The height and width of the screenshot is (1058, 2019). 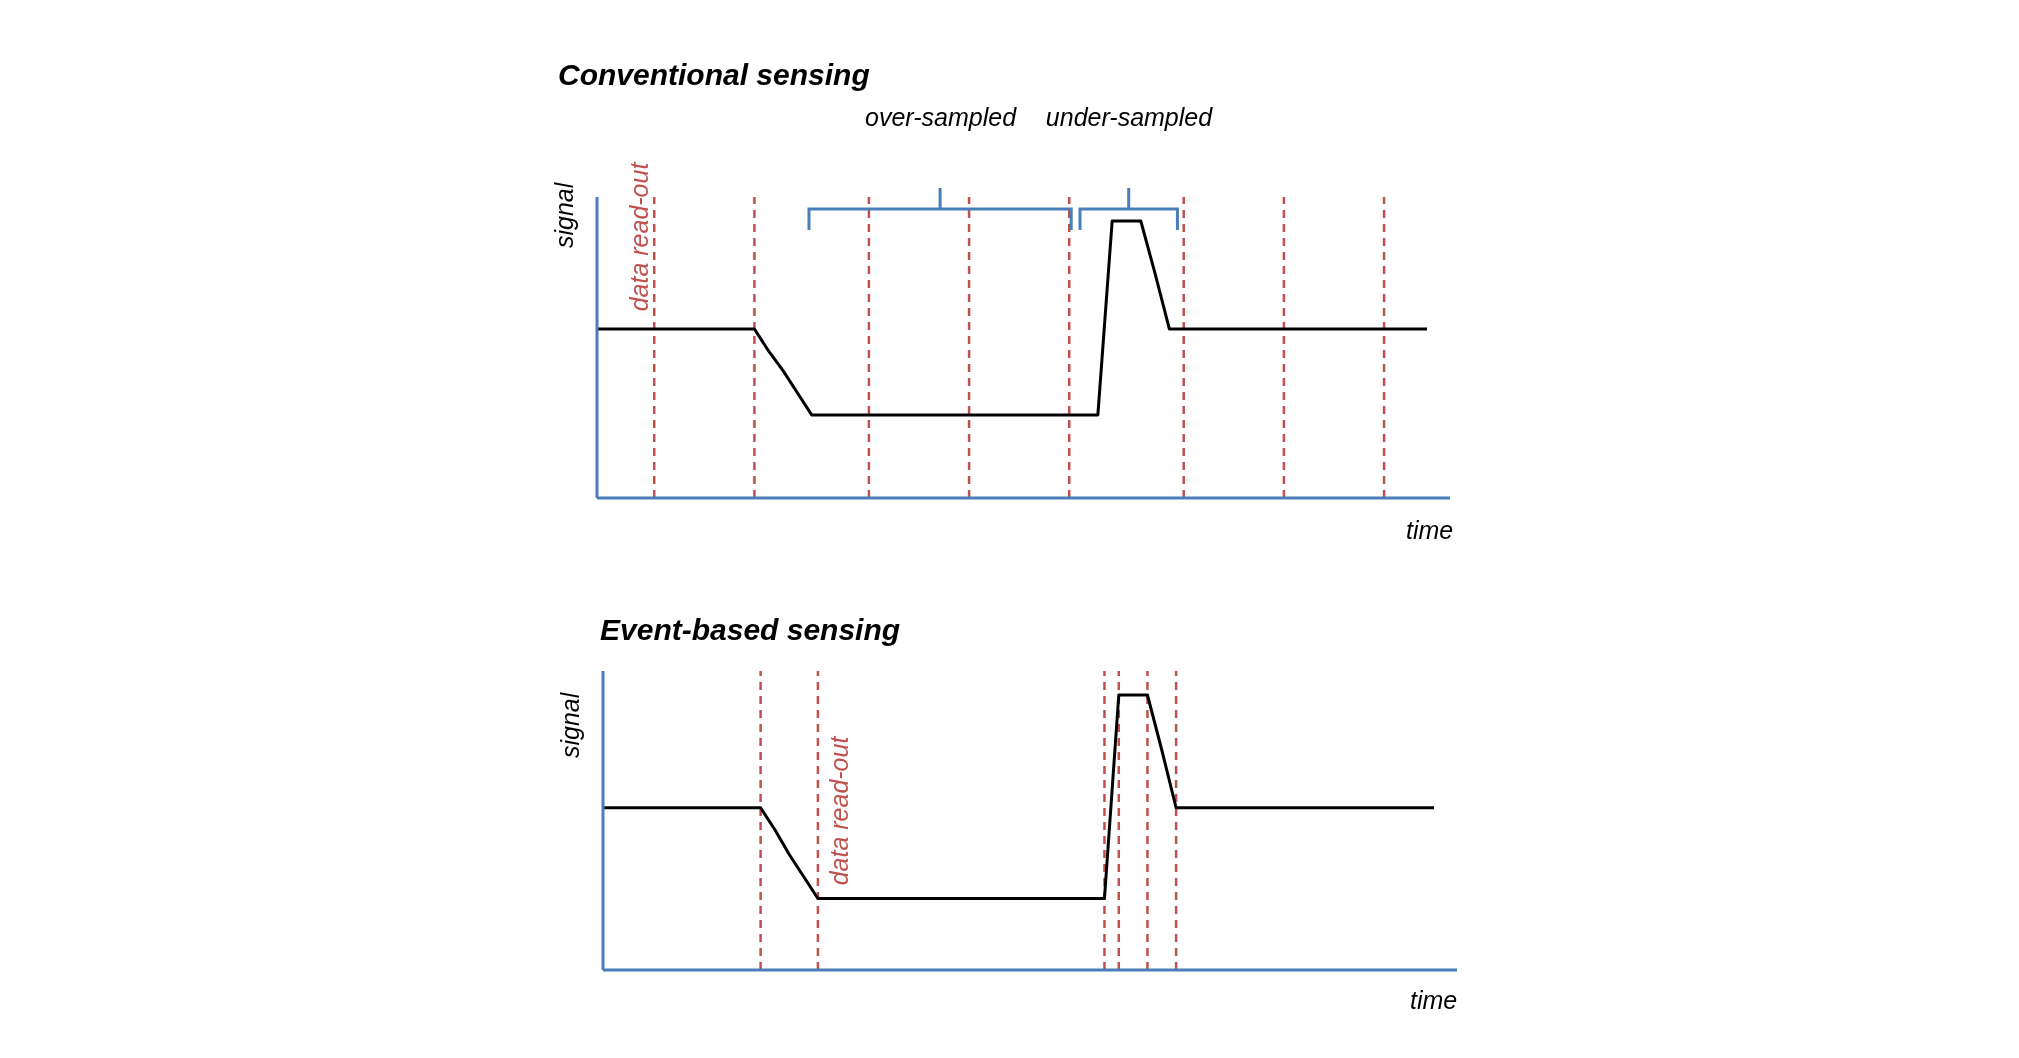 I want to click on text: under-sampled, so click(x=1129, y=117).